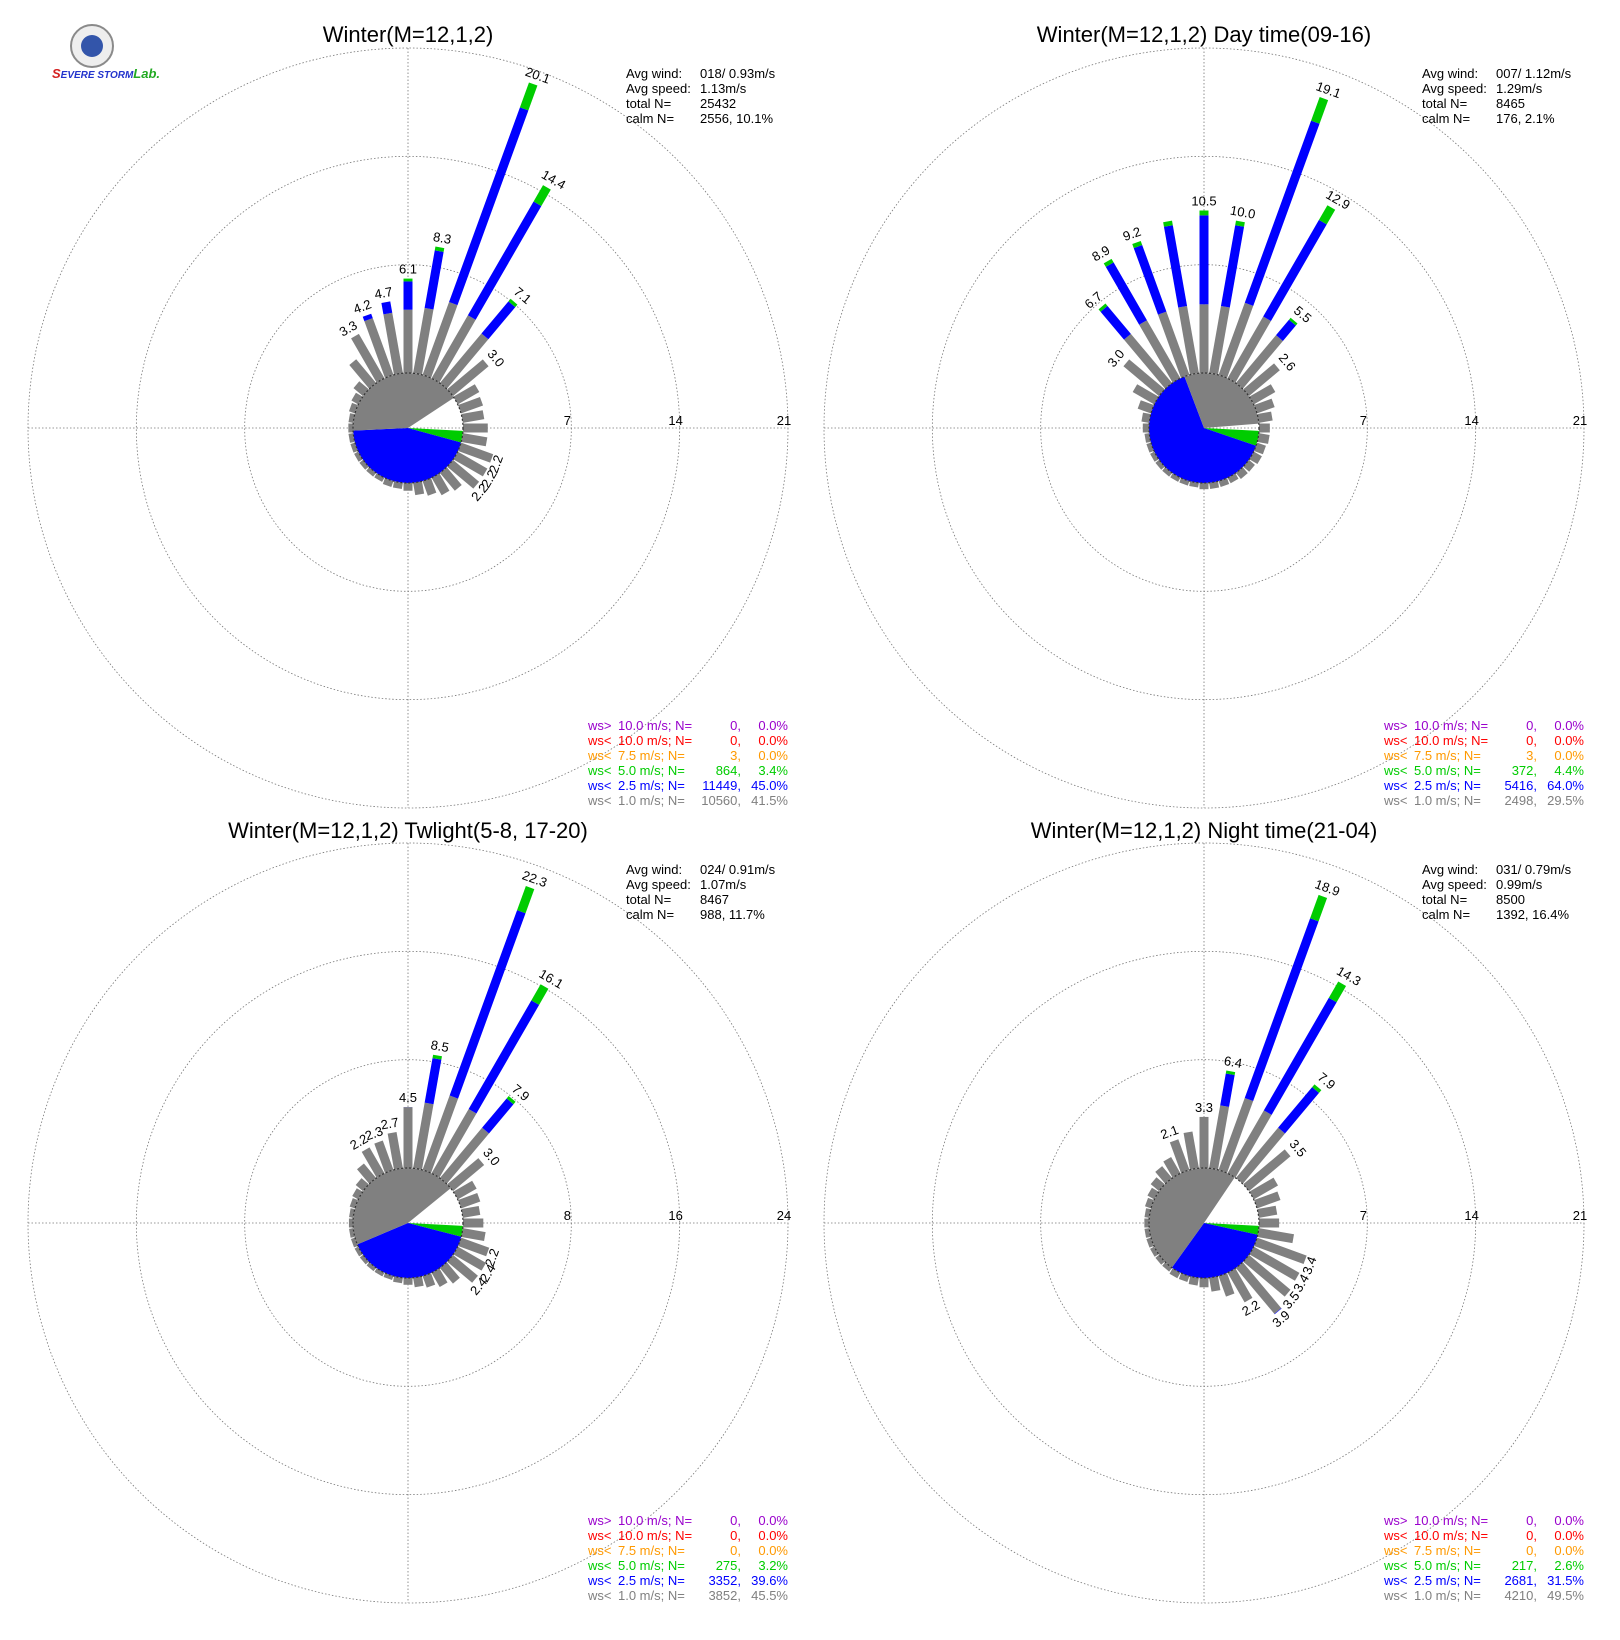  I want to click on chart-title: Winter(M=12,1,2) Day time(09-16), so click(1204, 34).